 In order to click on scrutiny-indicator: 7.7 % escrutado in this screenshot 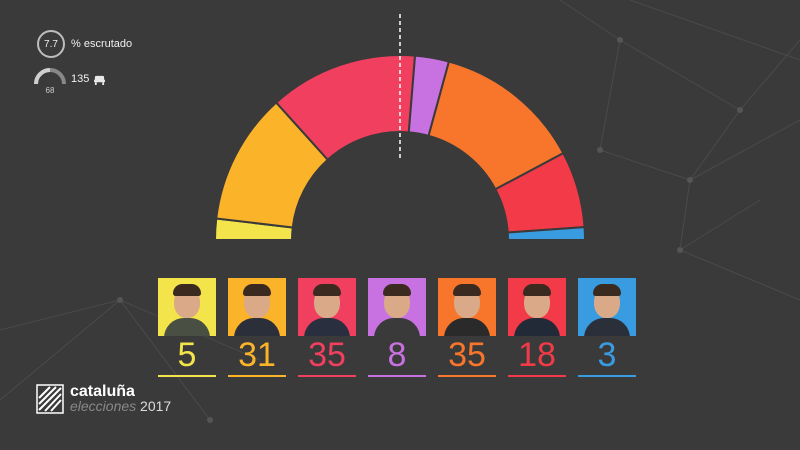, I will do `click(84, 44)`.